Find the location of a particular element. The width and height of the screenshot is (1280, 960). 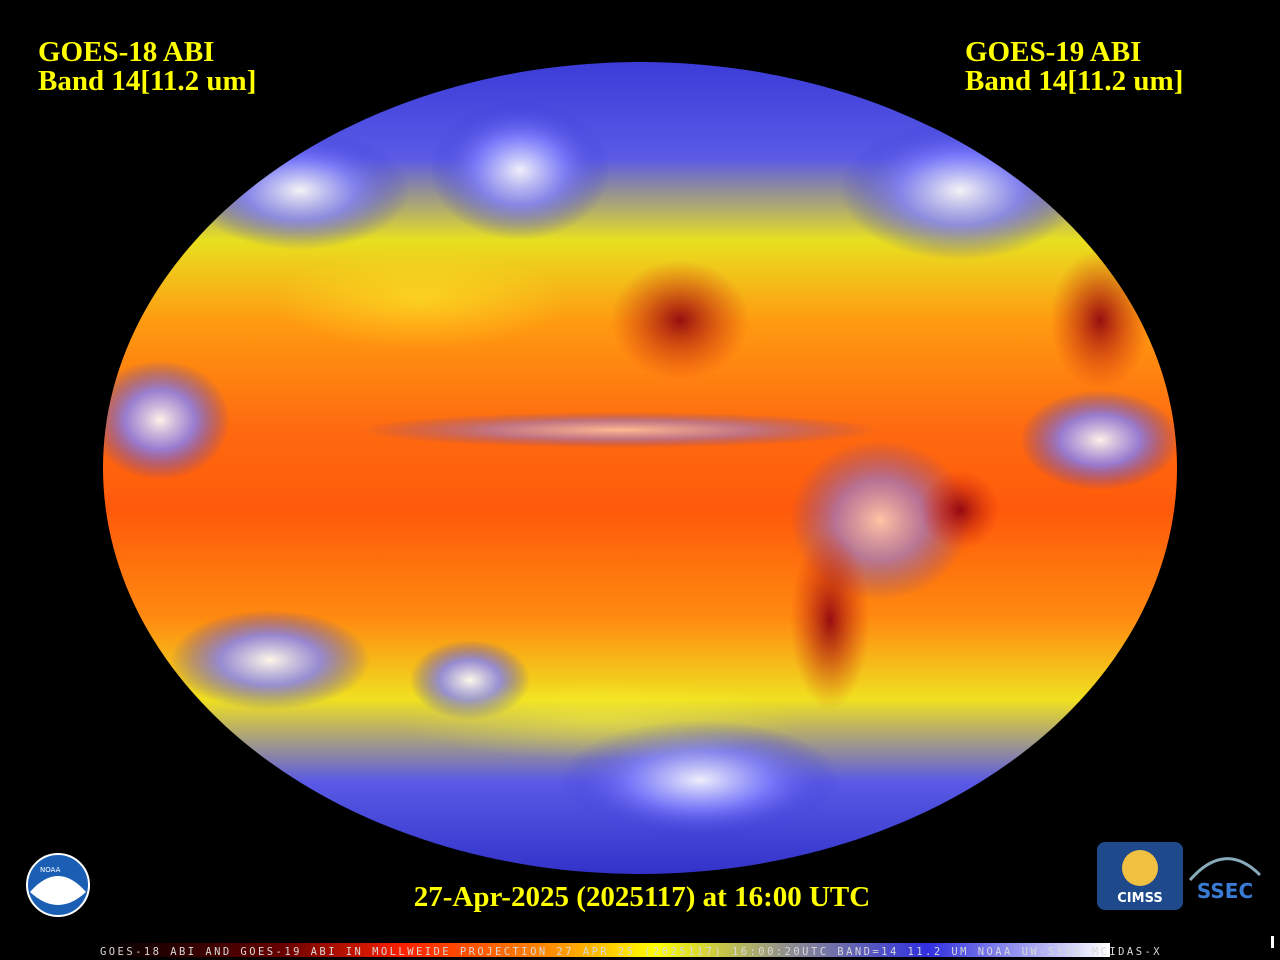

logo-text: NOAA is located at coordinates (50, 870).